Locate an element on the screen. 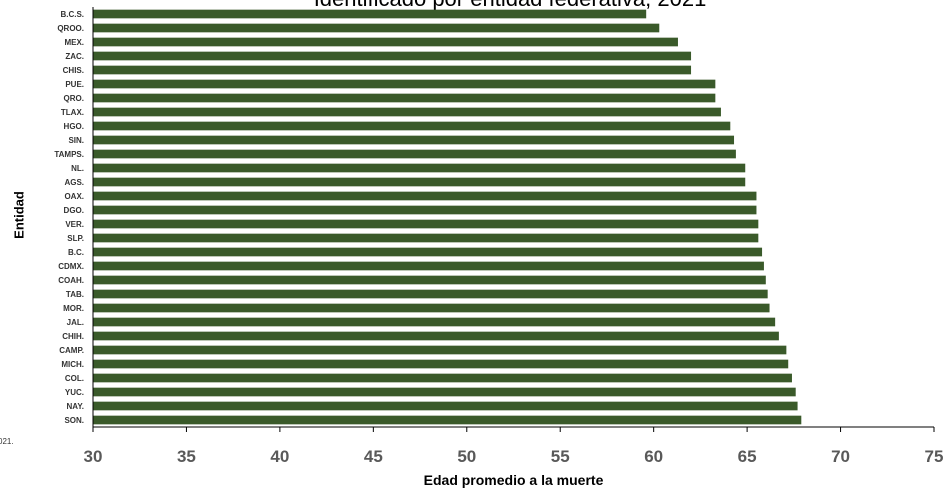  bar-son is located at coordinates (447, 420).